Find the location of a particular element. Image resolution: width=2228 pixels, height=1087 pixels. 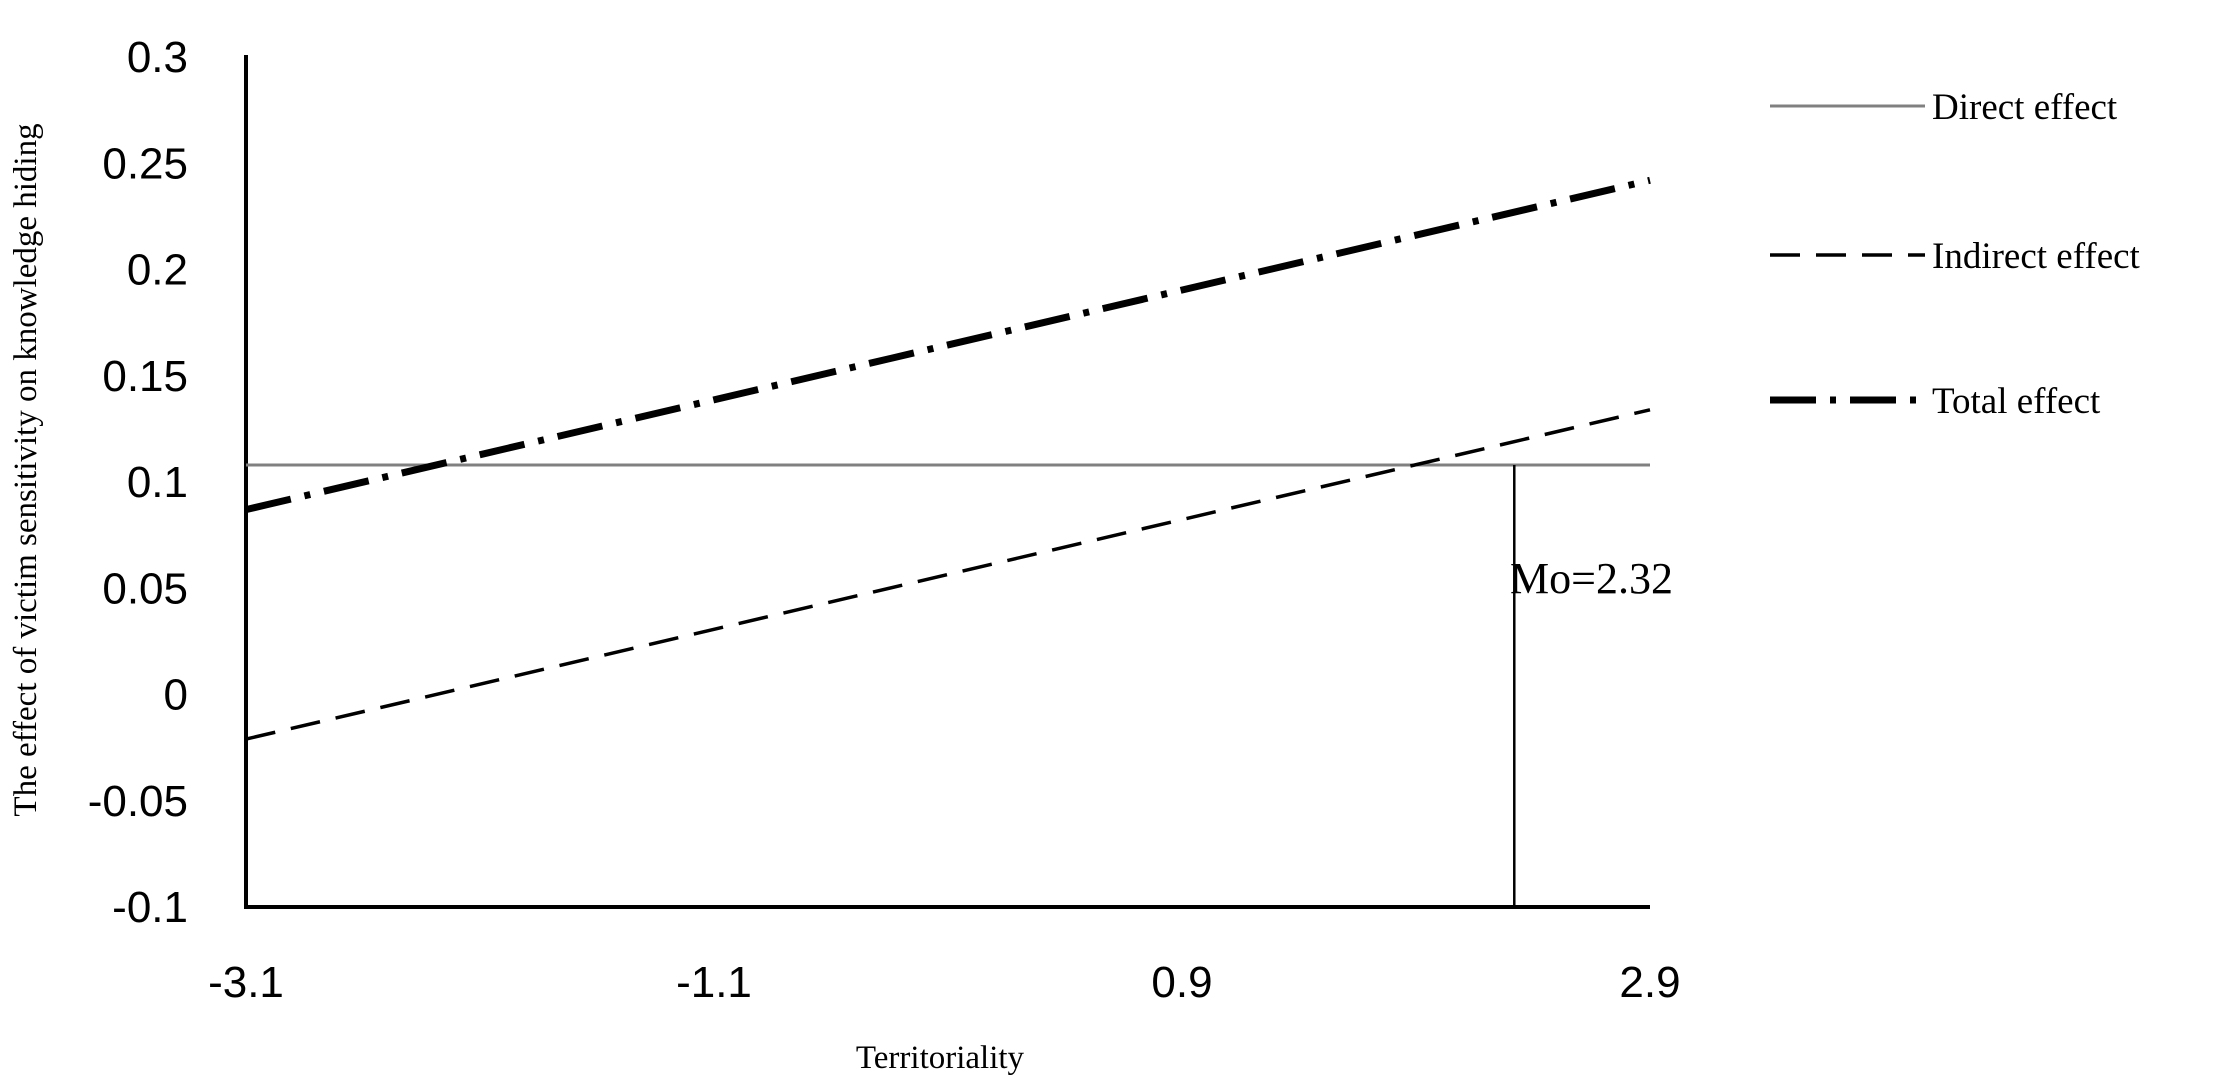

y-tick-label: 0.05 is located at coordinates (145, 588).